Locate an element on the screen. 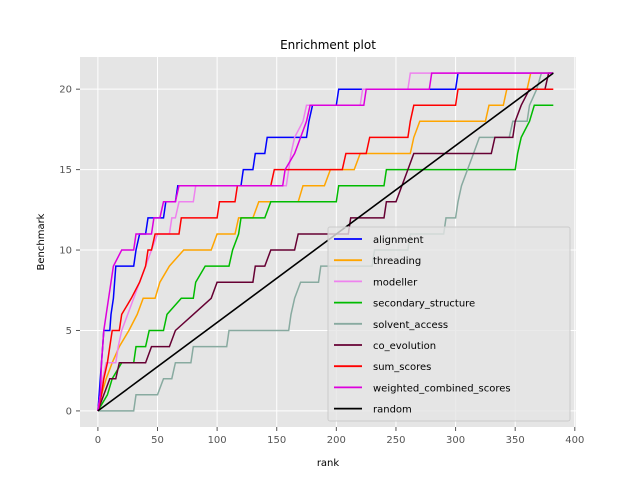 Image resolution: width=640 pixels, height=480 pixels. x-tick-label: 350 is located at coordinates (515, 440).